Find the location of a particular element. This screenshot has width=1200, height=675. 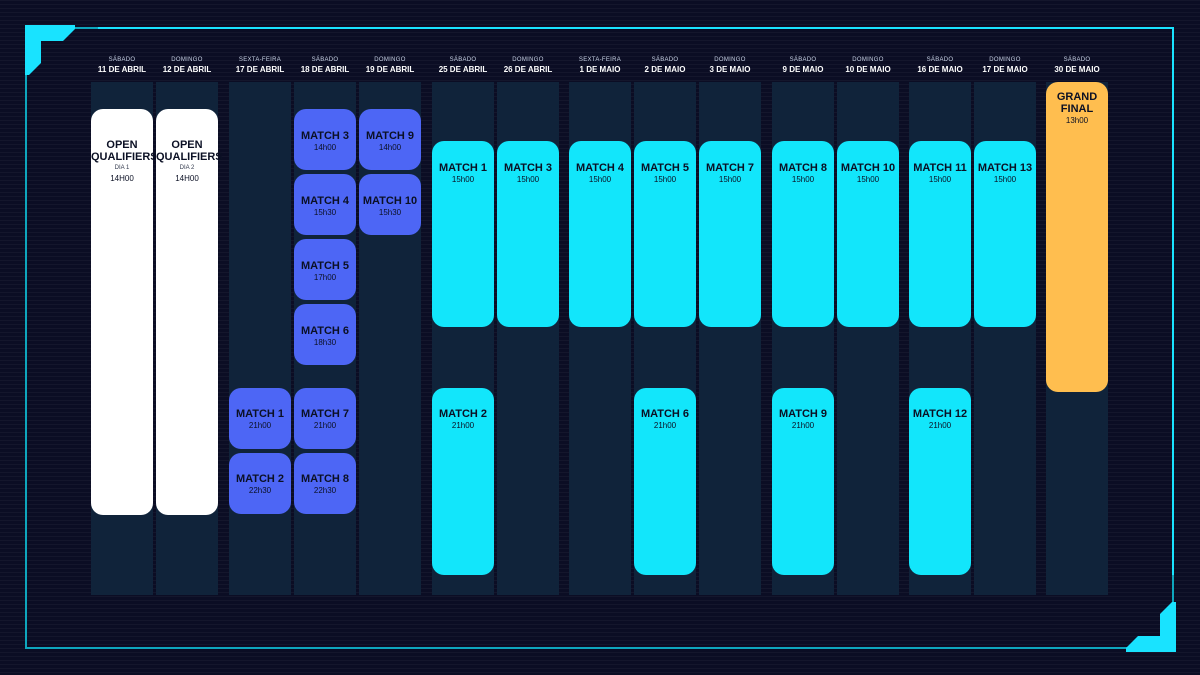

card-title: MATCH 3 is located at coordinates (325, 136).